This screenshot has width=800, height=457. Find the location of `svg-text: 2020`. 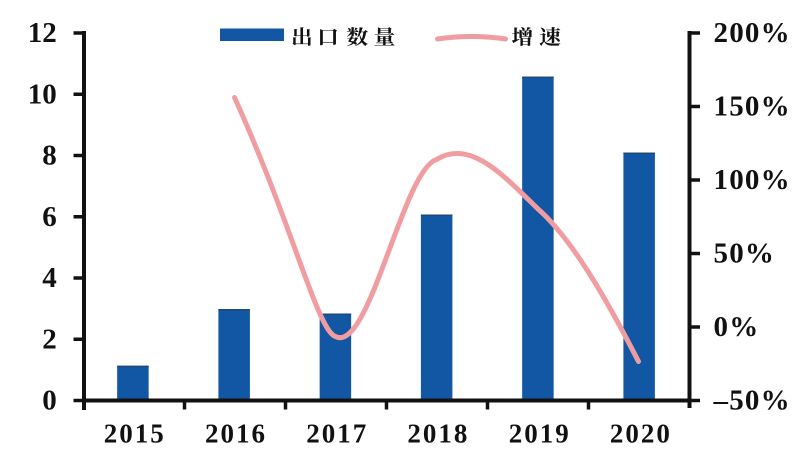

svg-text: 2020 is located at coordinates (641, 434).